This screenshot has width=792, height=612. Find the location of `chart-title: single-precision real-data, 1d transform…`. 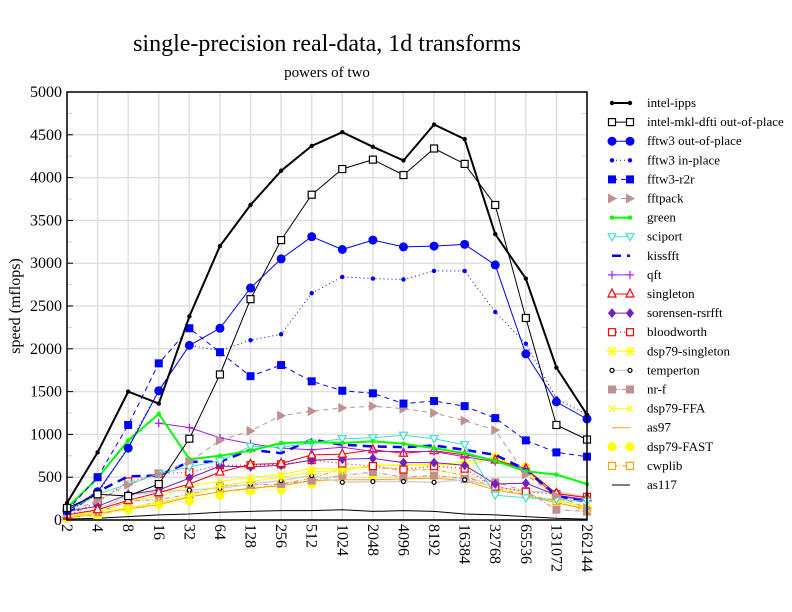

chart-title: single-precision real-data, 1d transform… is located at coordinates (327, 44).